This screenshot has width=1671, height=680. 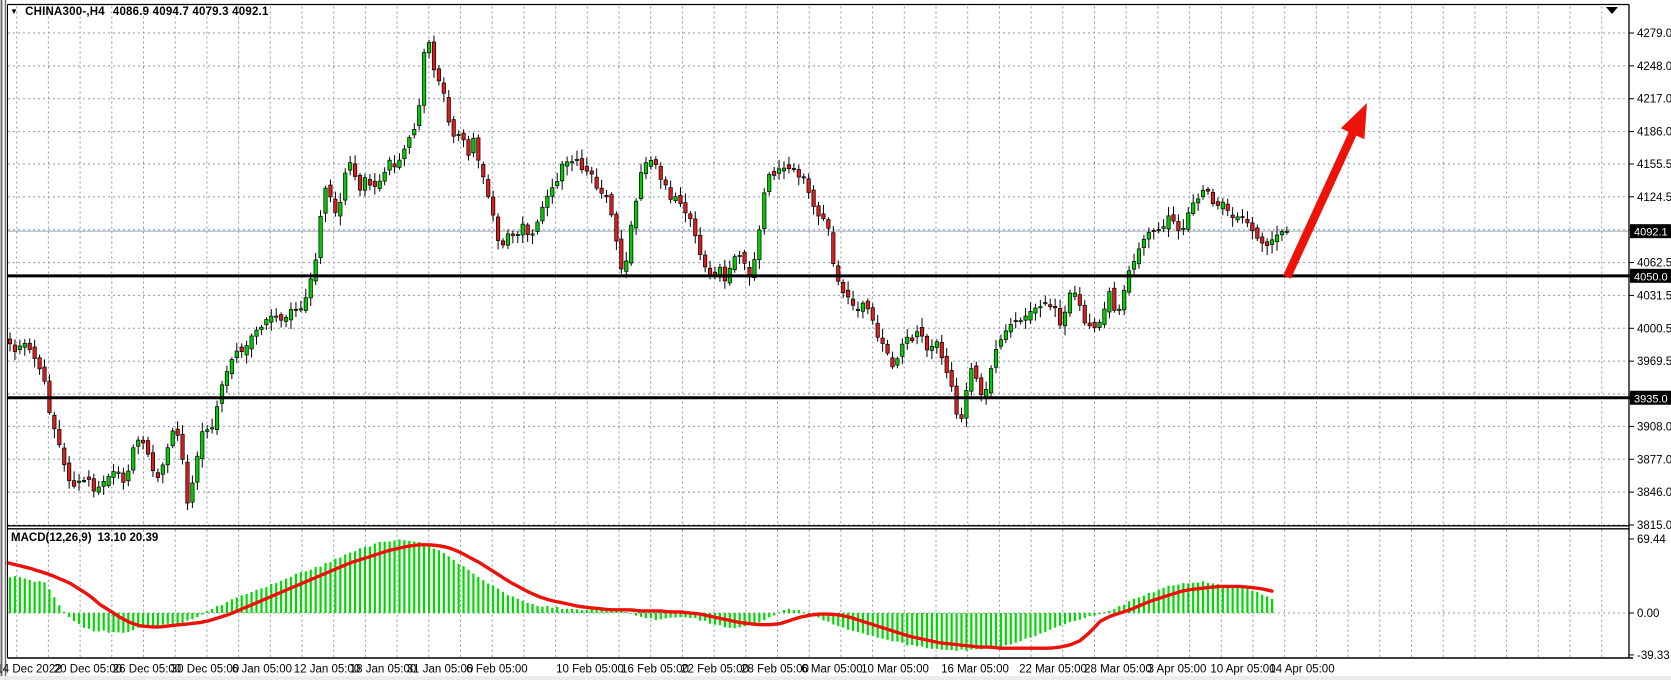 What do you see at coordinates (147, 670) in the screenshot?
I see `date-axis-label: 26 Dec 05:00` at bounding box center [147, 670].